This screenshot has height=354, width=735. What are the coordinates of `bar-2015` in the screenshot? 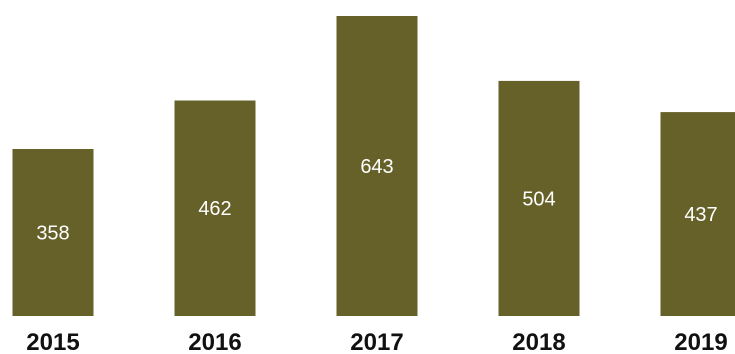 It's located at (53, 232).